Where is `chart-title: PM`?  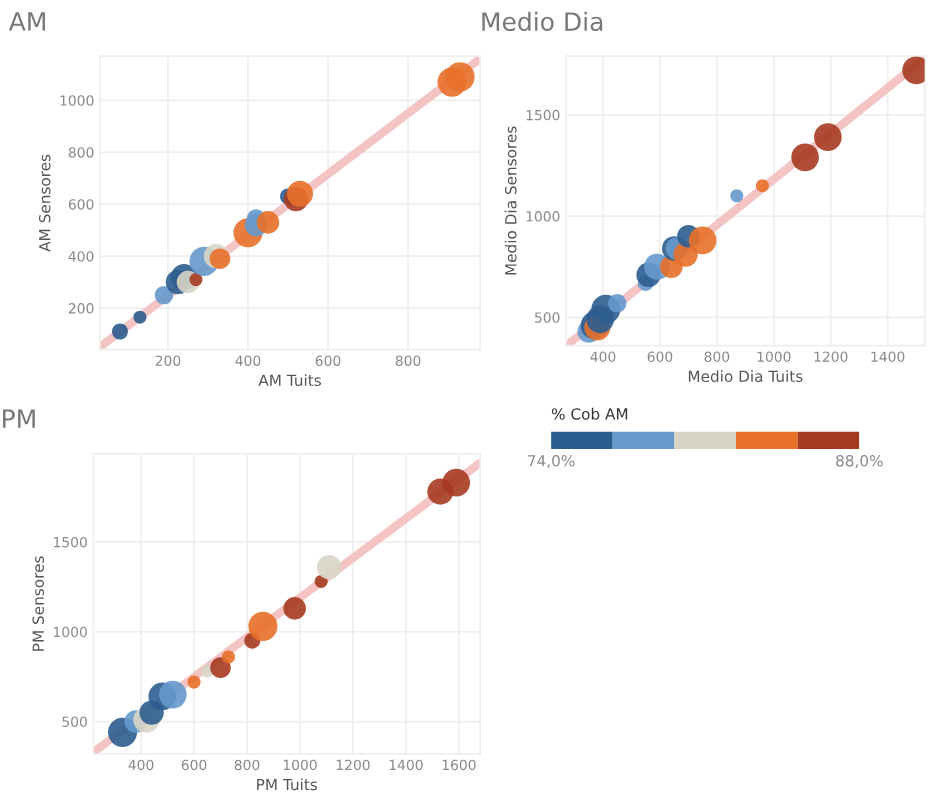
chart-title: PM is located at coordinates (19, 418).